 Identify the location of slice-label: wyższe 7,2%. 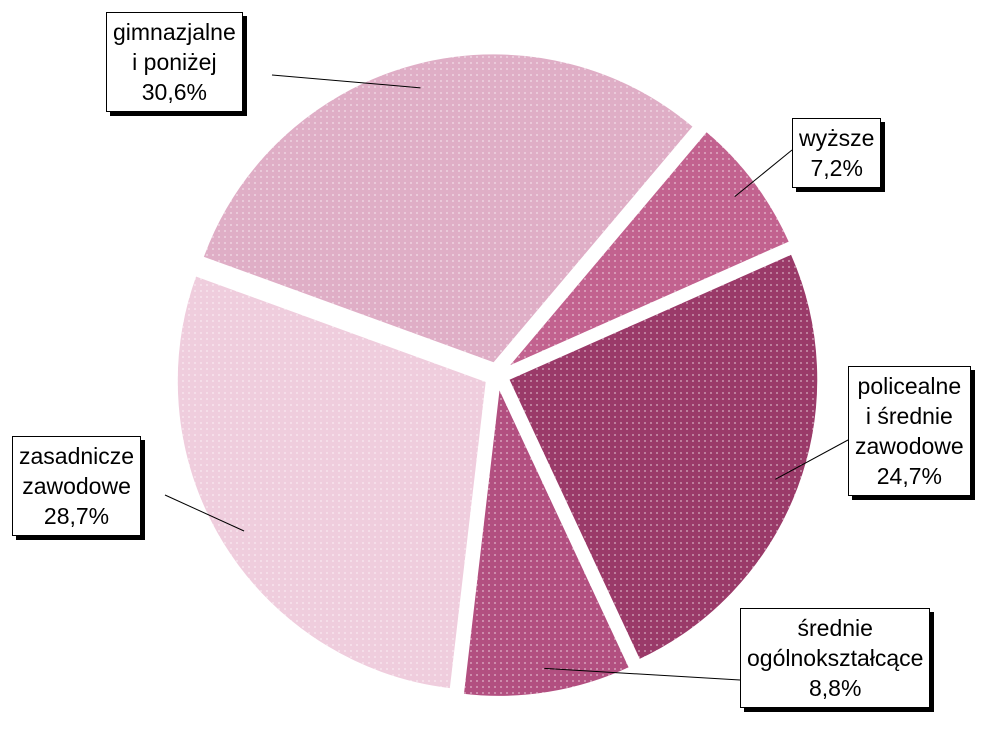
(837, 153).